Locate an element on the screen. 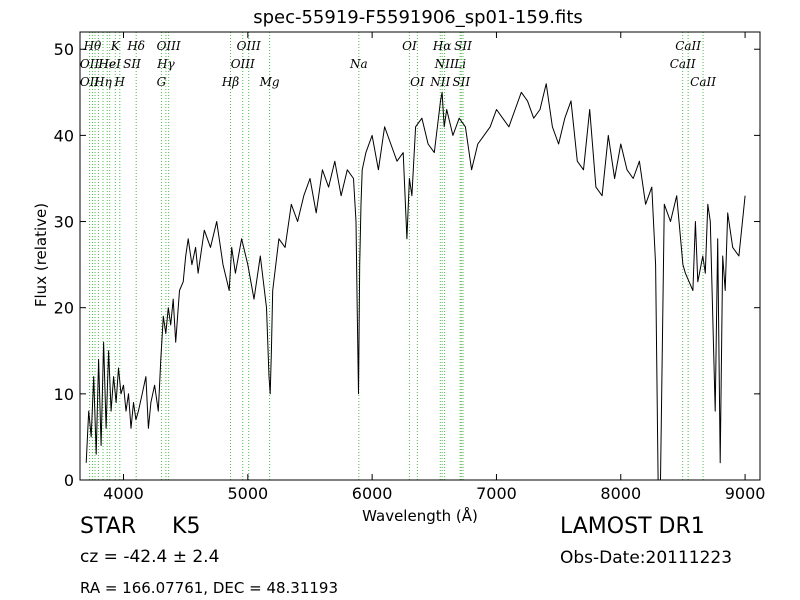 The width and height of the screenshot is (800, 600). line-label: Hα is located at coordinates (442, 46).